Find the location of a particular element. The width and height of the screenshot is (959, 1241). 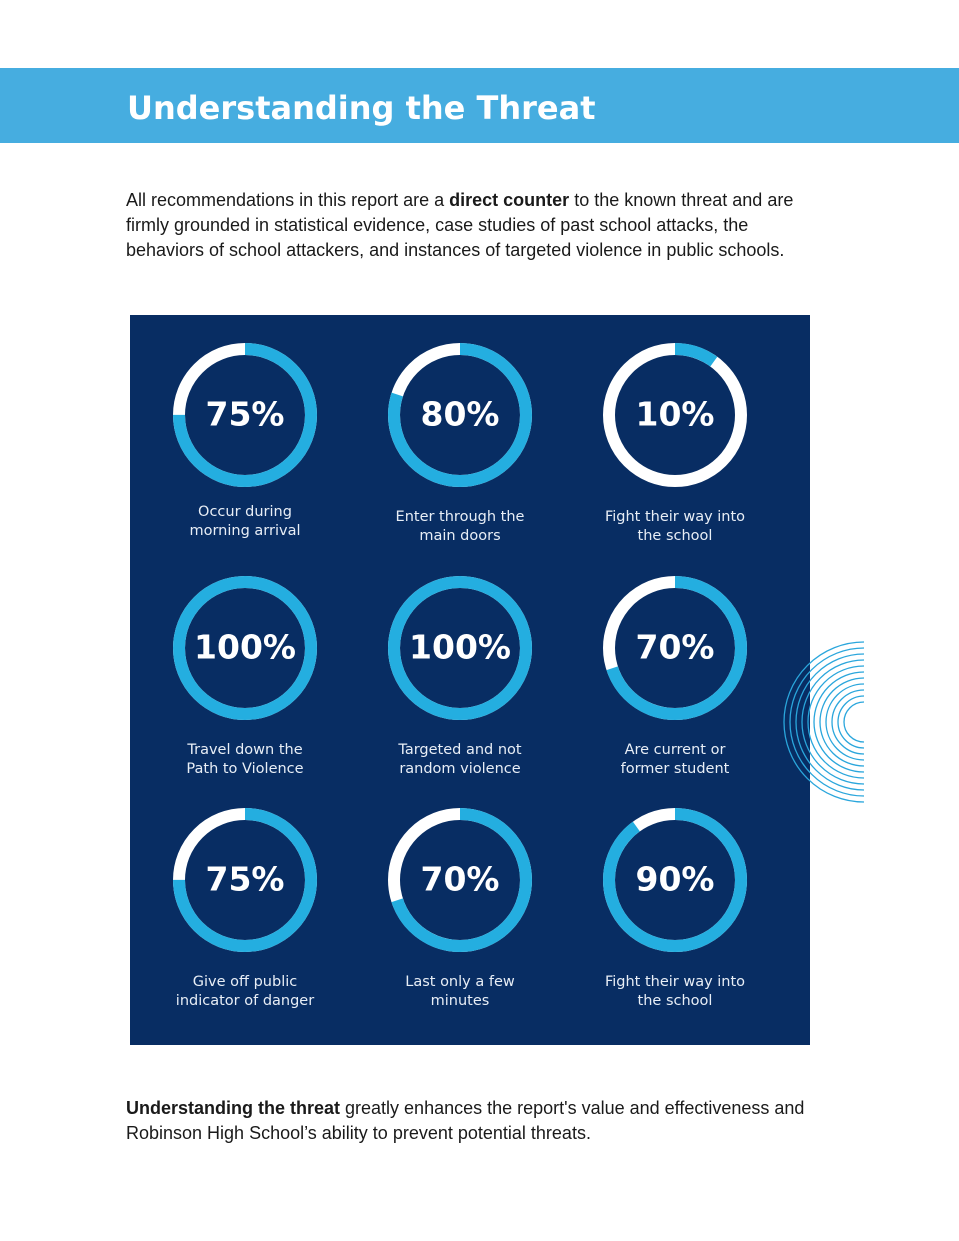

stat-card: 70% Last only a few minutes is located at coordinates (460, 910).